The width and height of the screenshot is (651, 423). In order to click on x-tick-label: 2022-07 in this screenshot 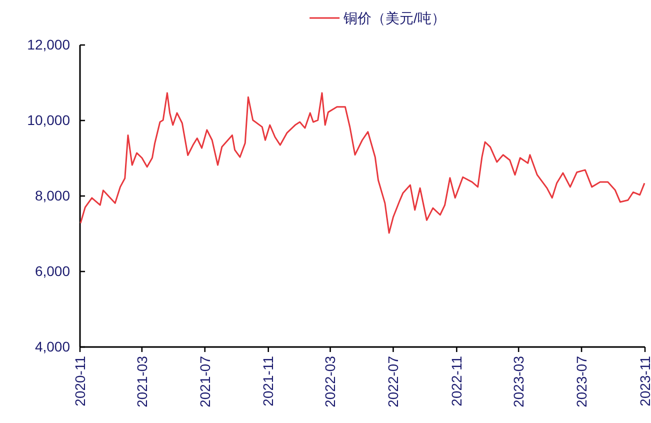, I will do `click(393, 382)`.